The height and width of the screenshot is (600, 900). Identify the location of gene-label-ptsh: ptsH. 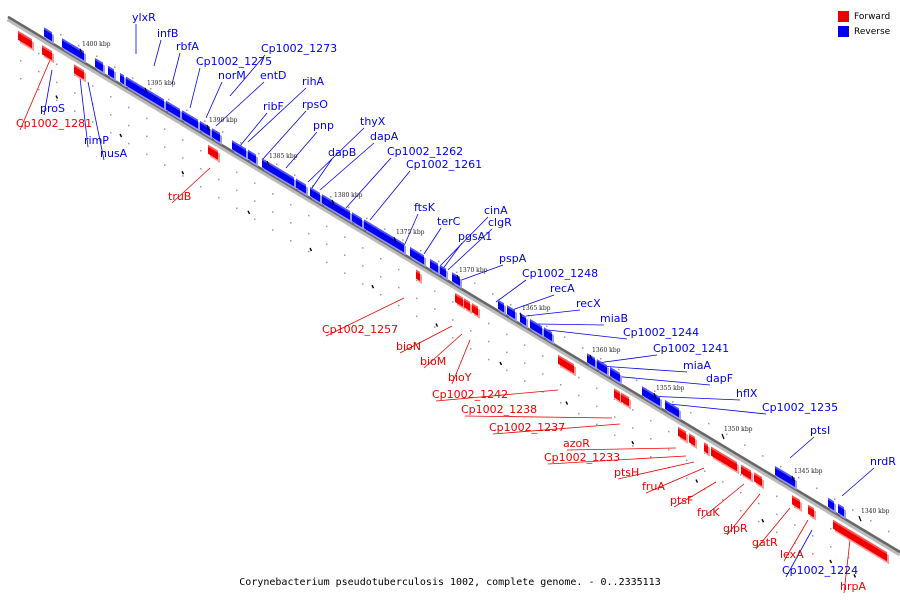
(626, 472).